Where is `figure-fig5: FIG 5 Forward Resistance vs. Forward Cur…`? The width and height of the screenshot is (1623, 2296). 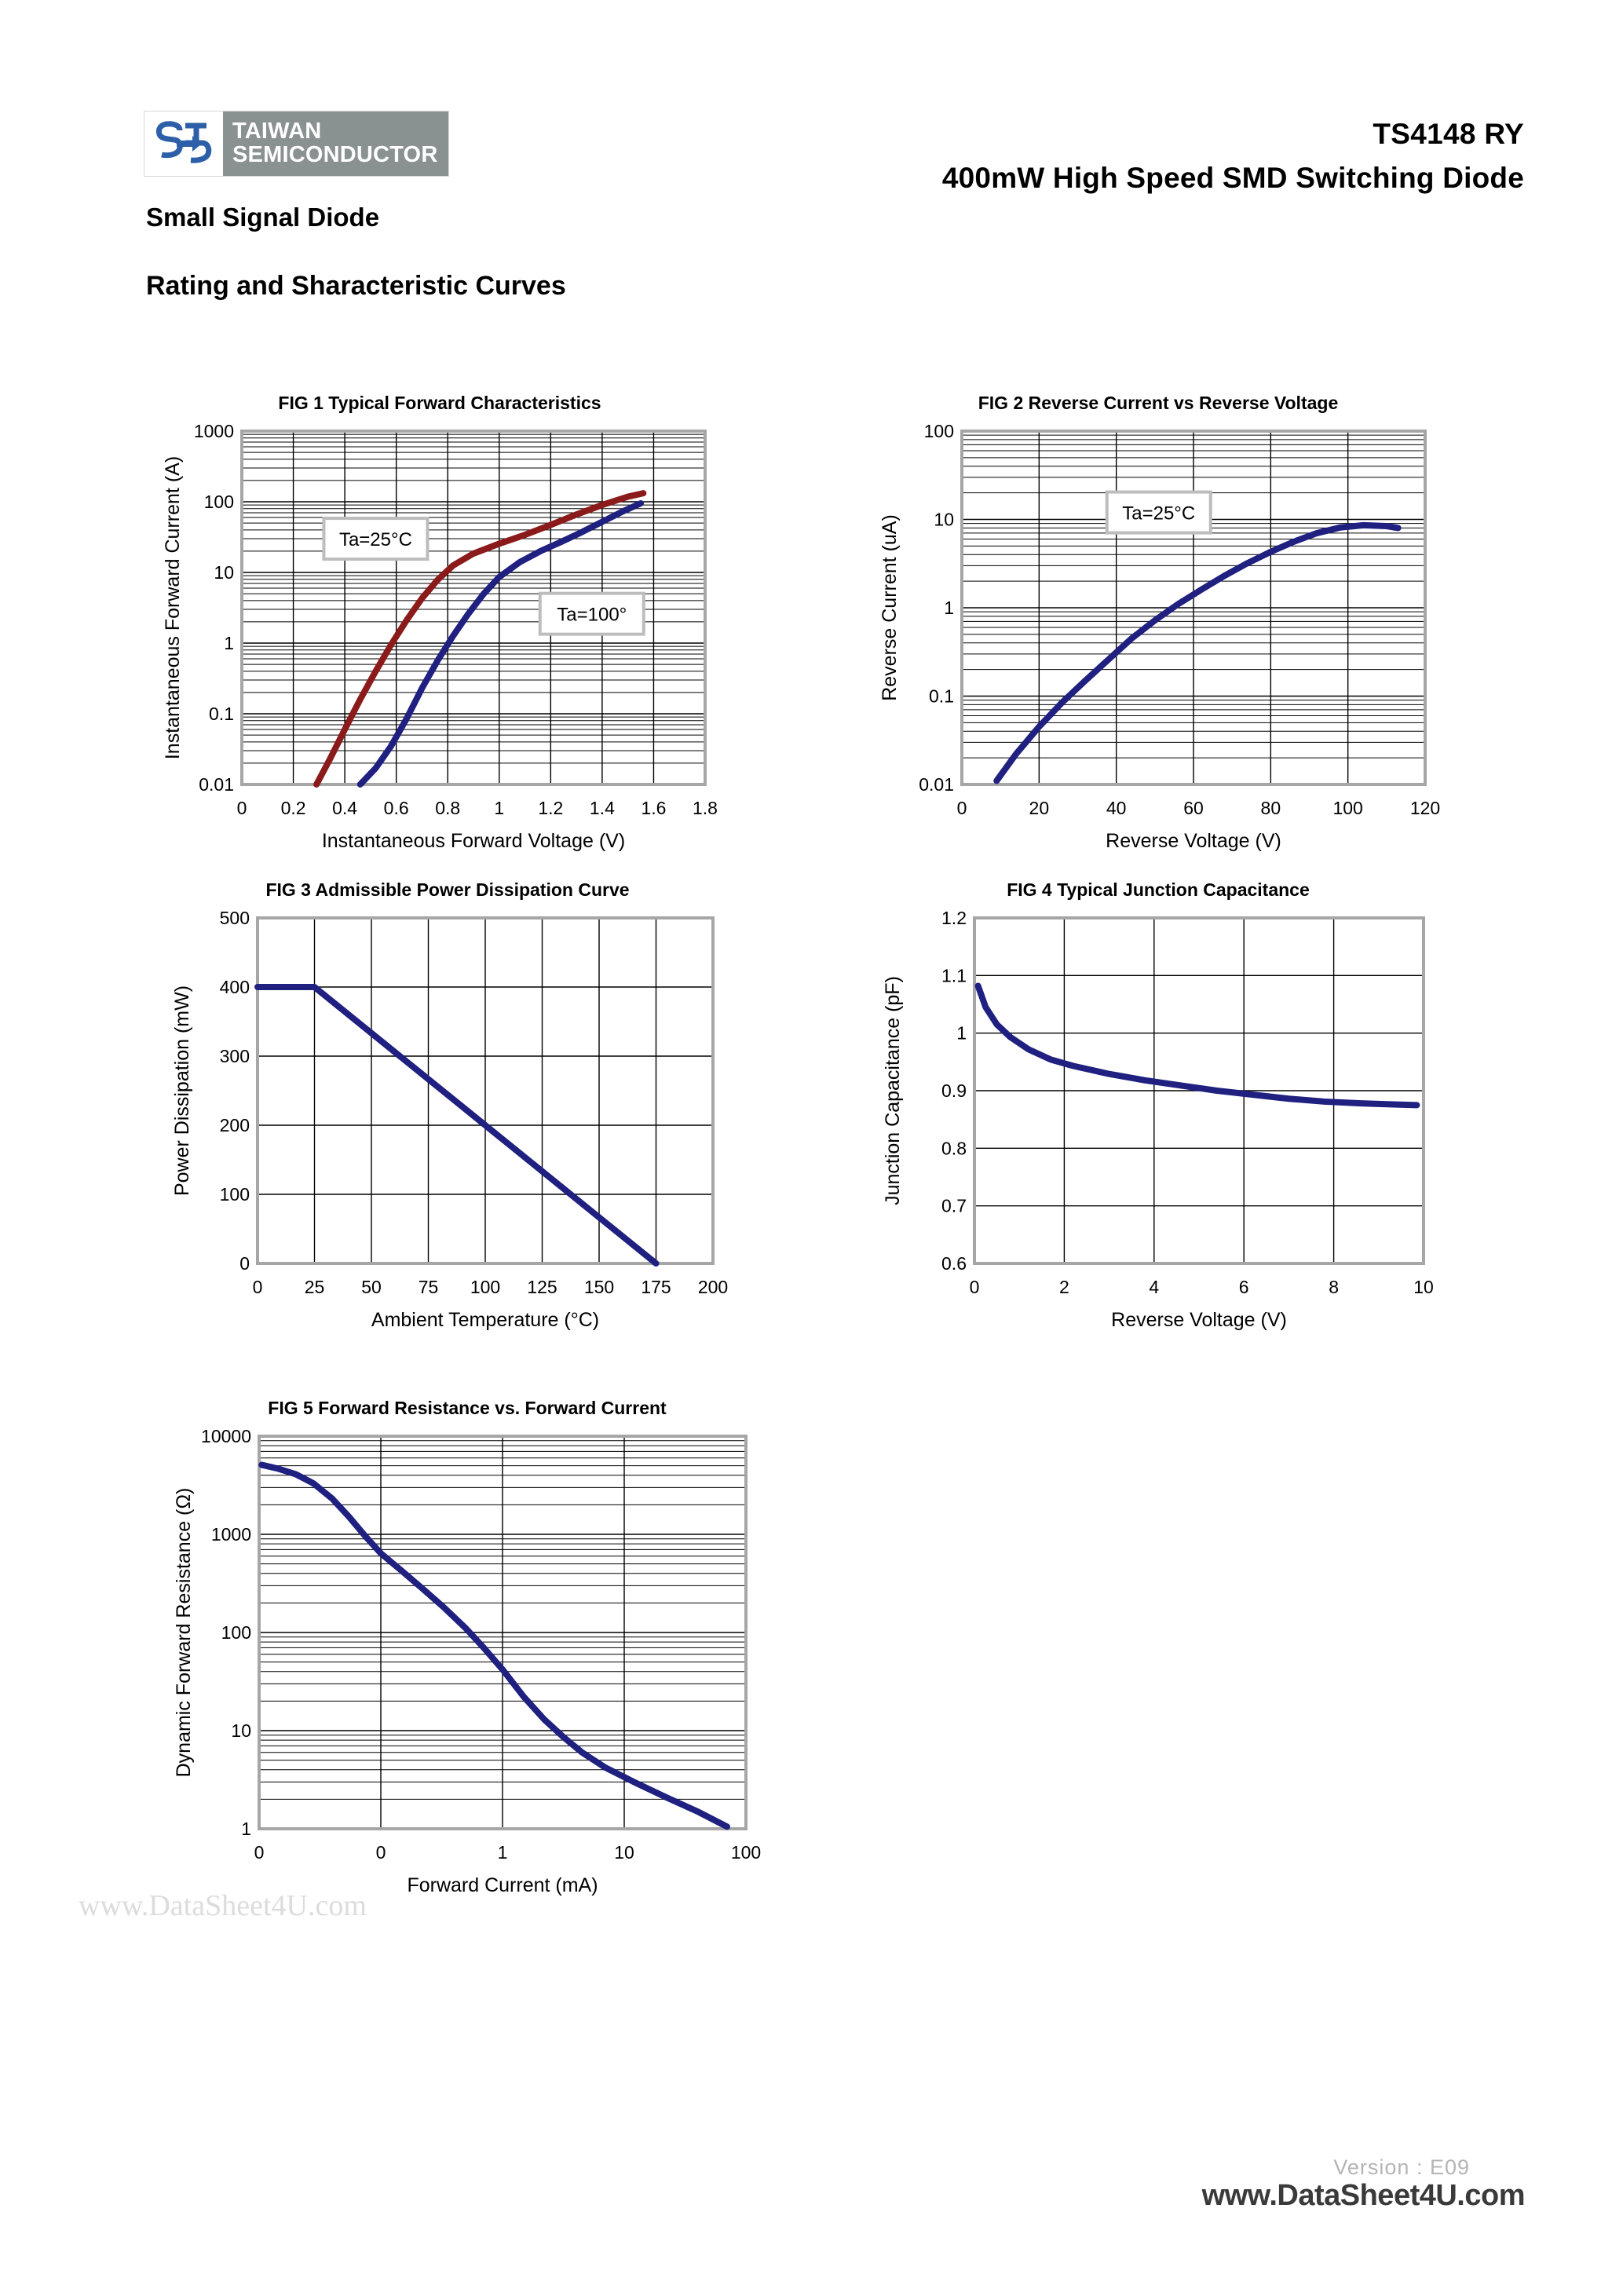 figure-fig5: FIG 5 Forward Resistance vs. Forward Cur… is located at coordinates (467, 1661).